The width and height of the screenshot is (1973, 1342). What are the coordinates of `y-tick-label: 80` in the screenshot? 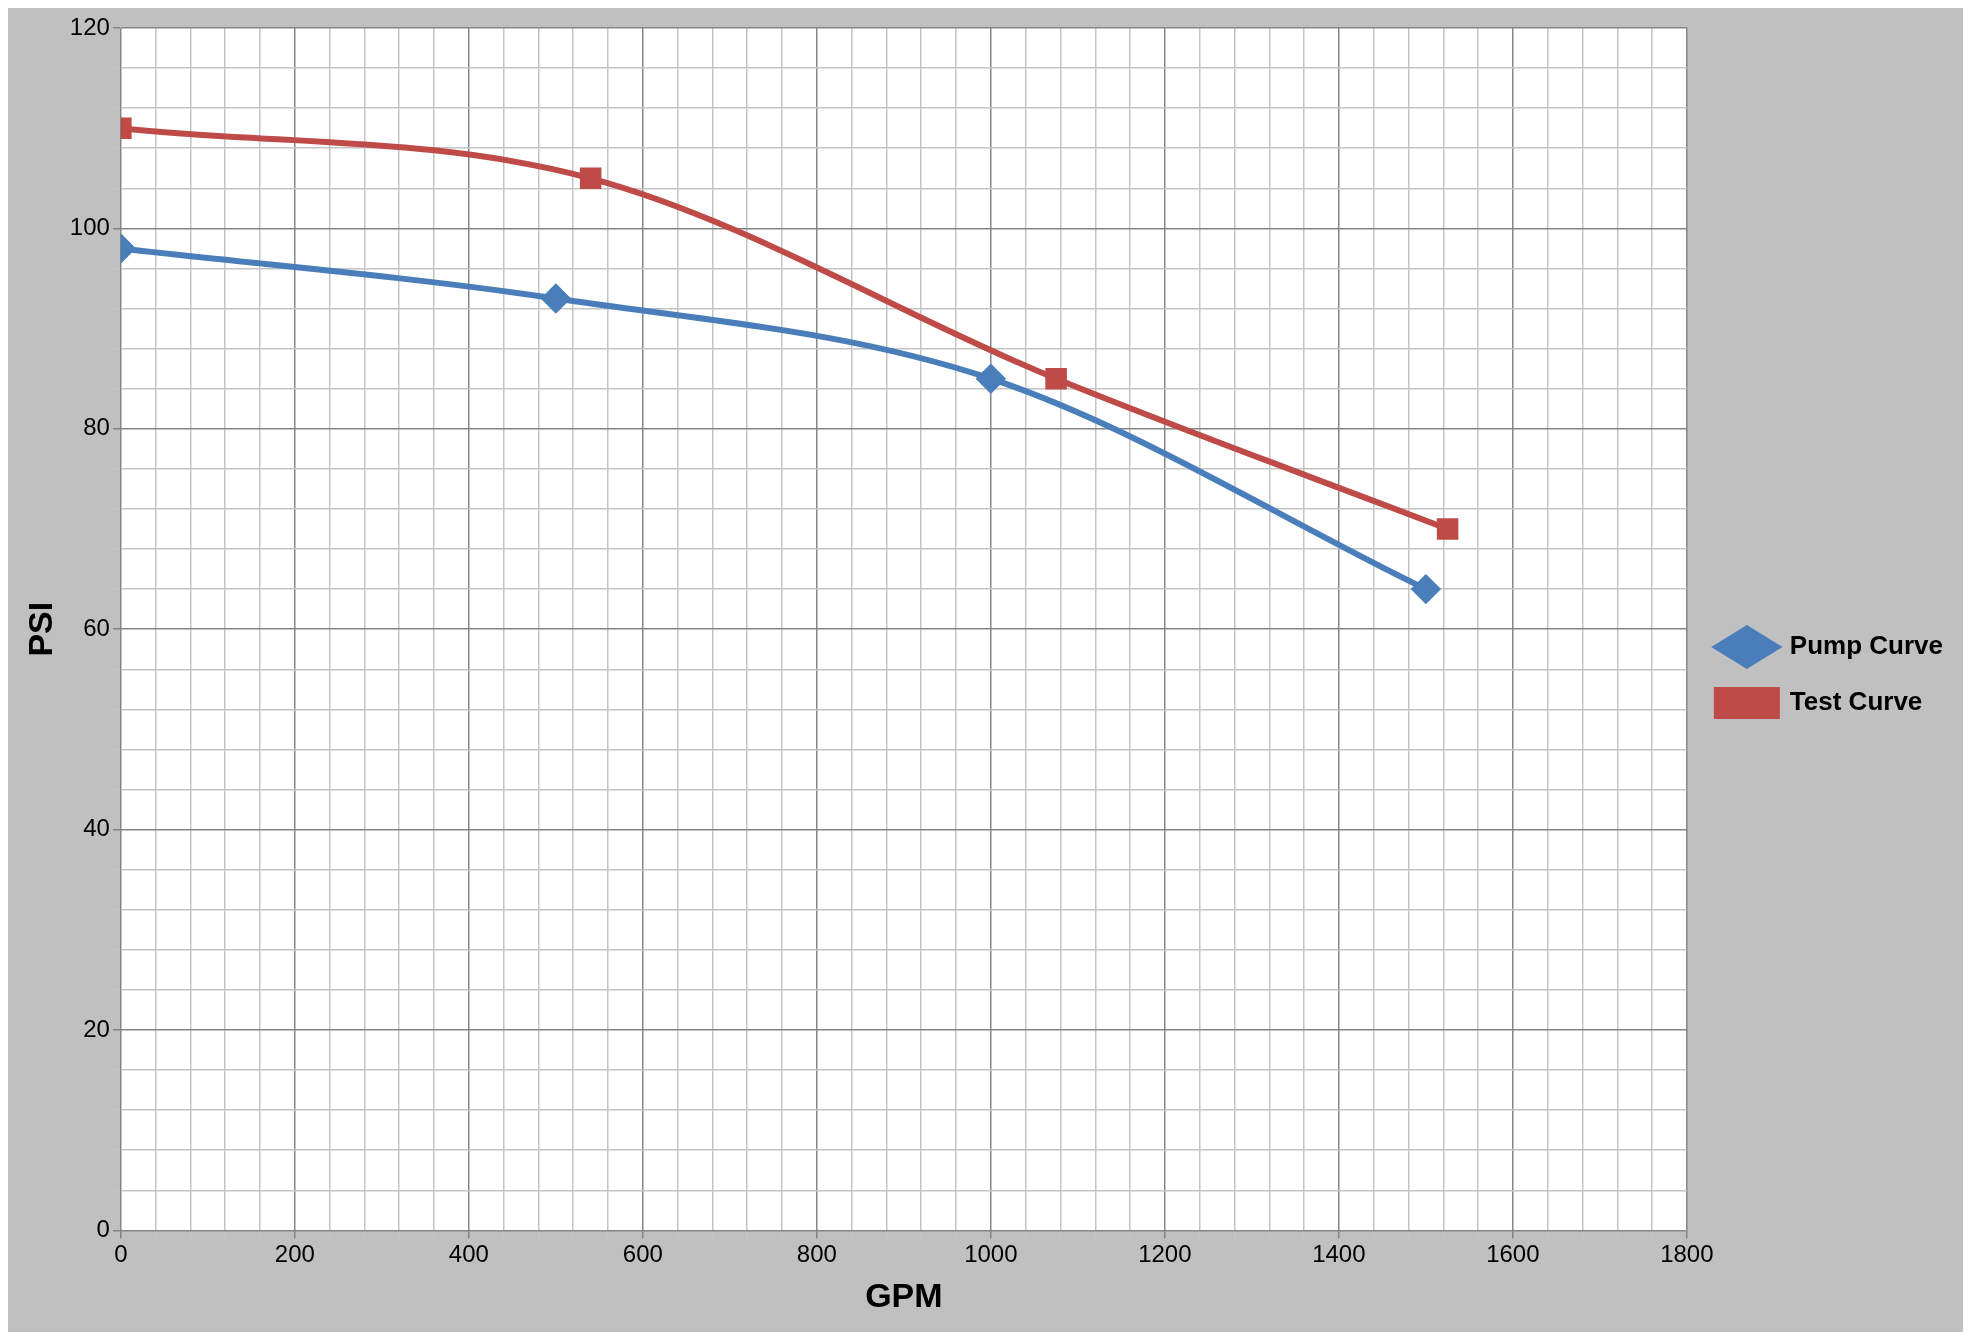 It's located at (96, 427).